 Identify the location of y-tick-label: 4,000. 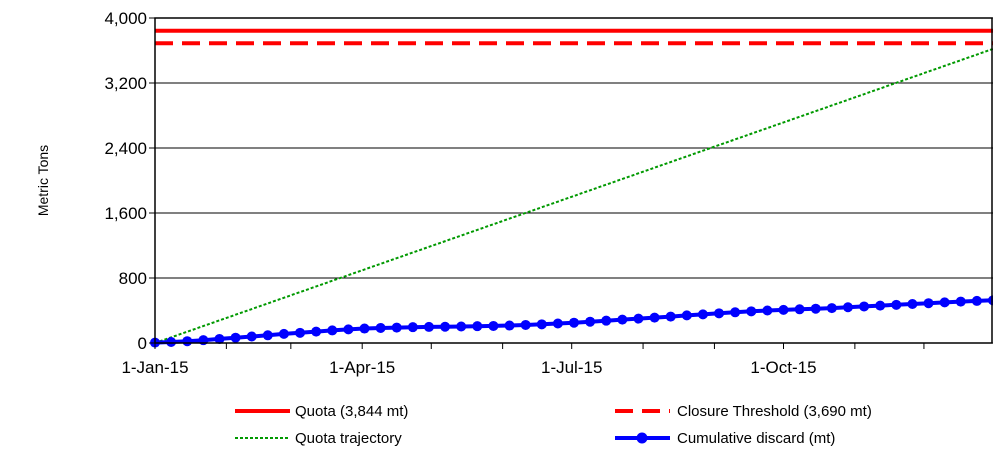
(125, 18).